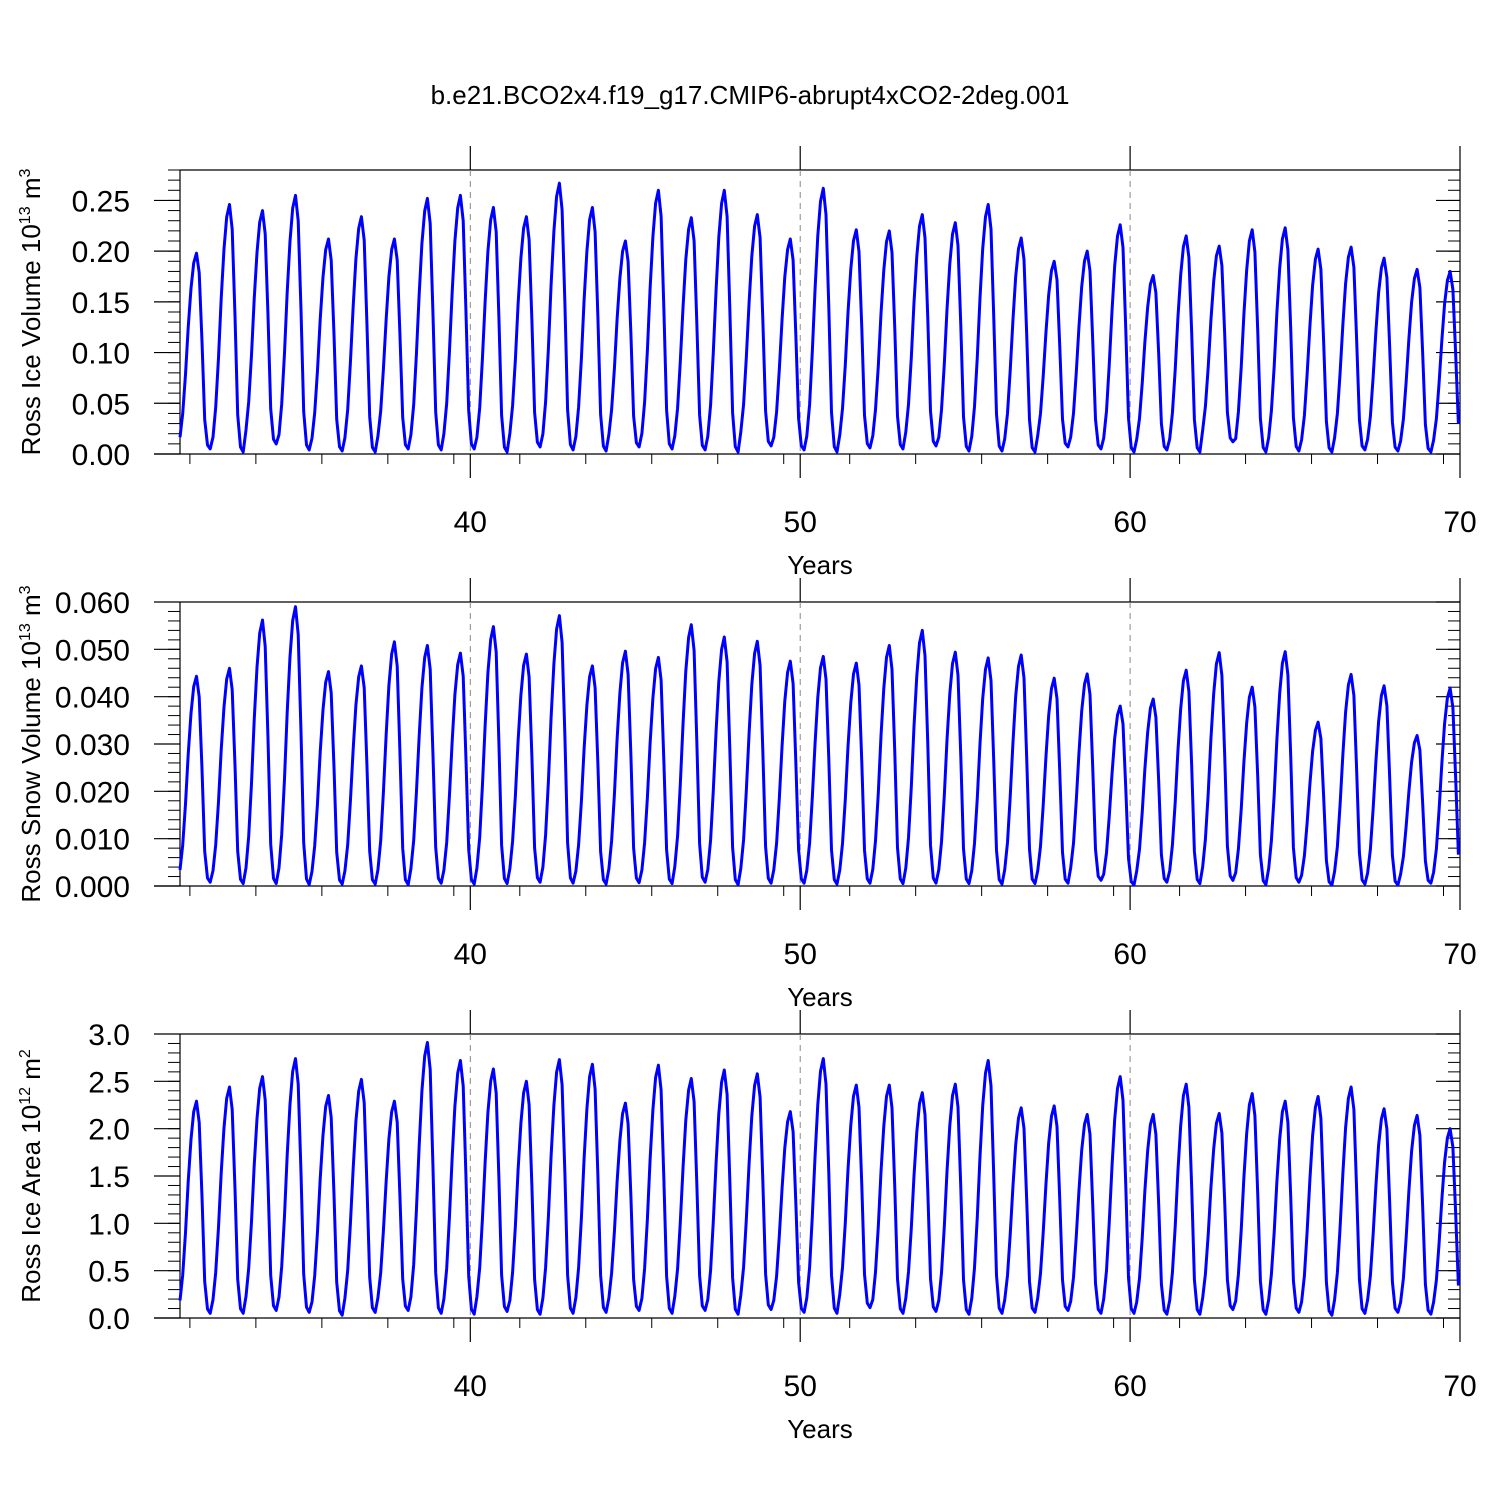 The image size is (1500, 1505). I want to click on y-tick-label: 0.010, so click(92, 840).